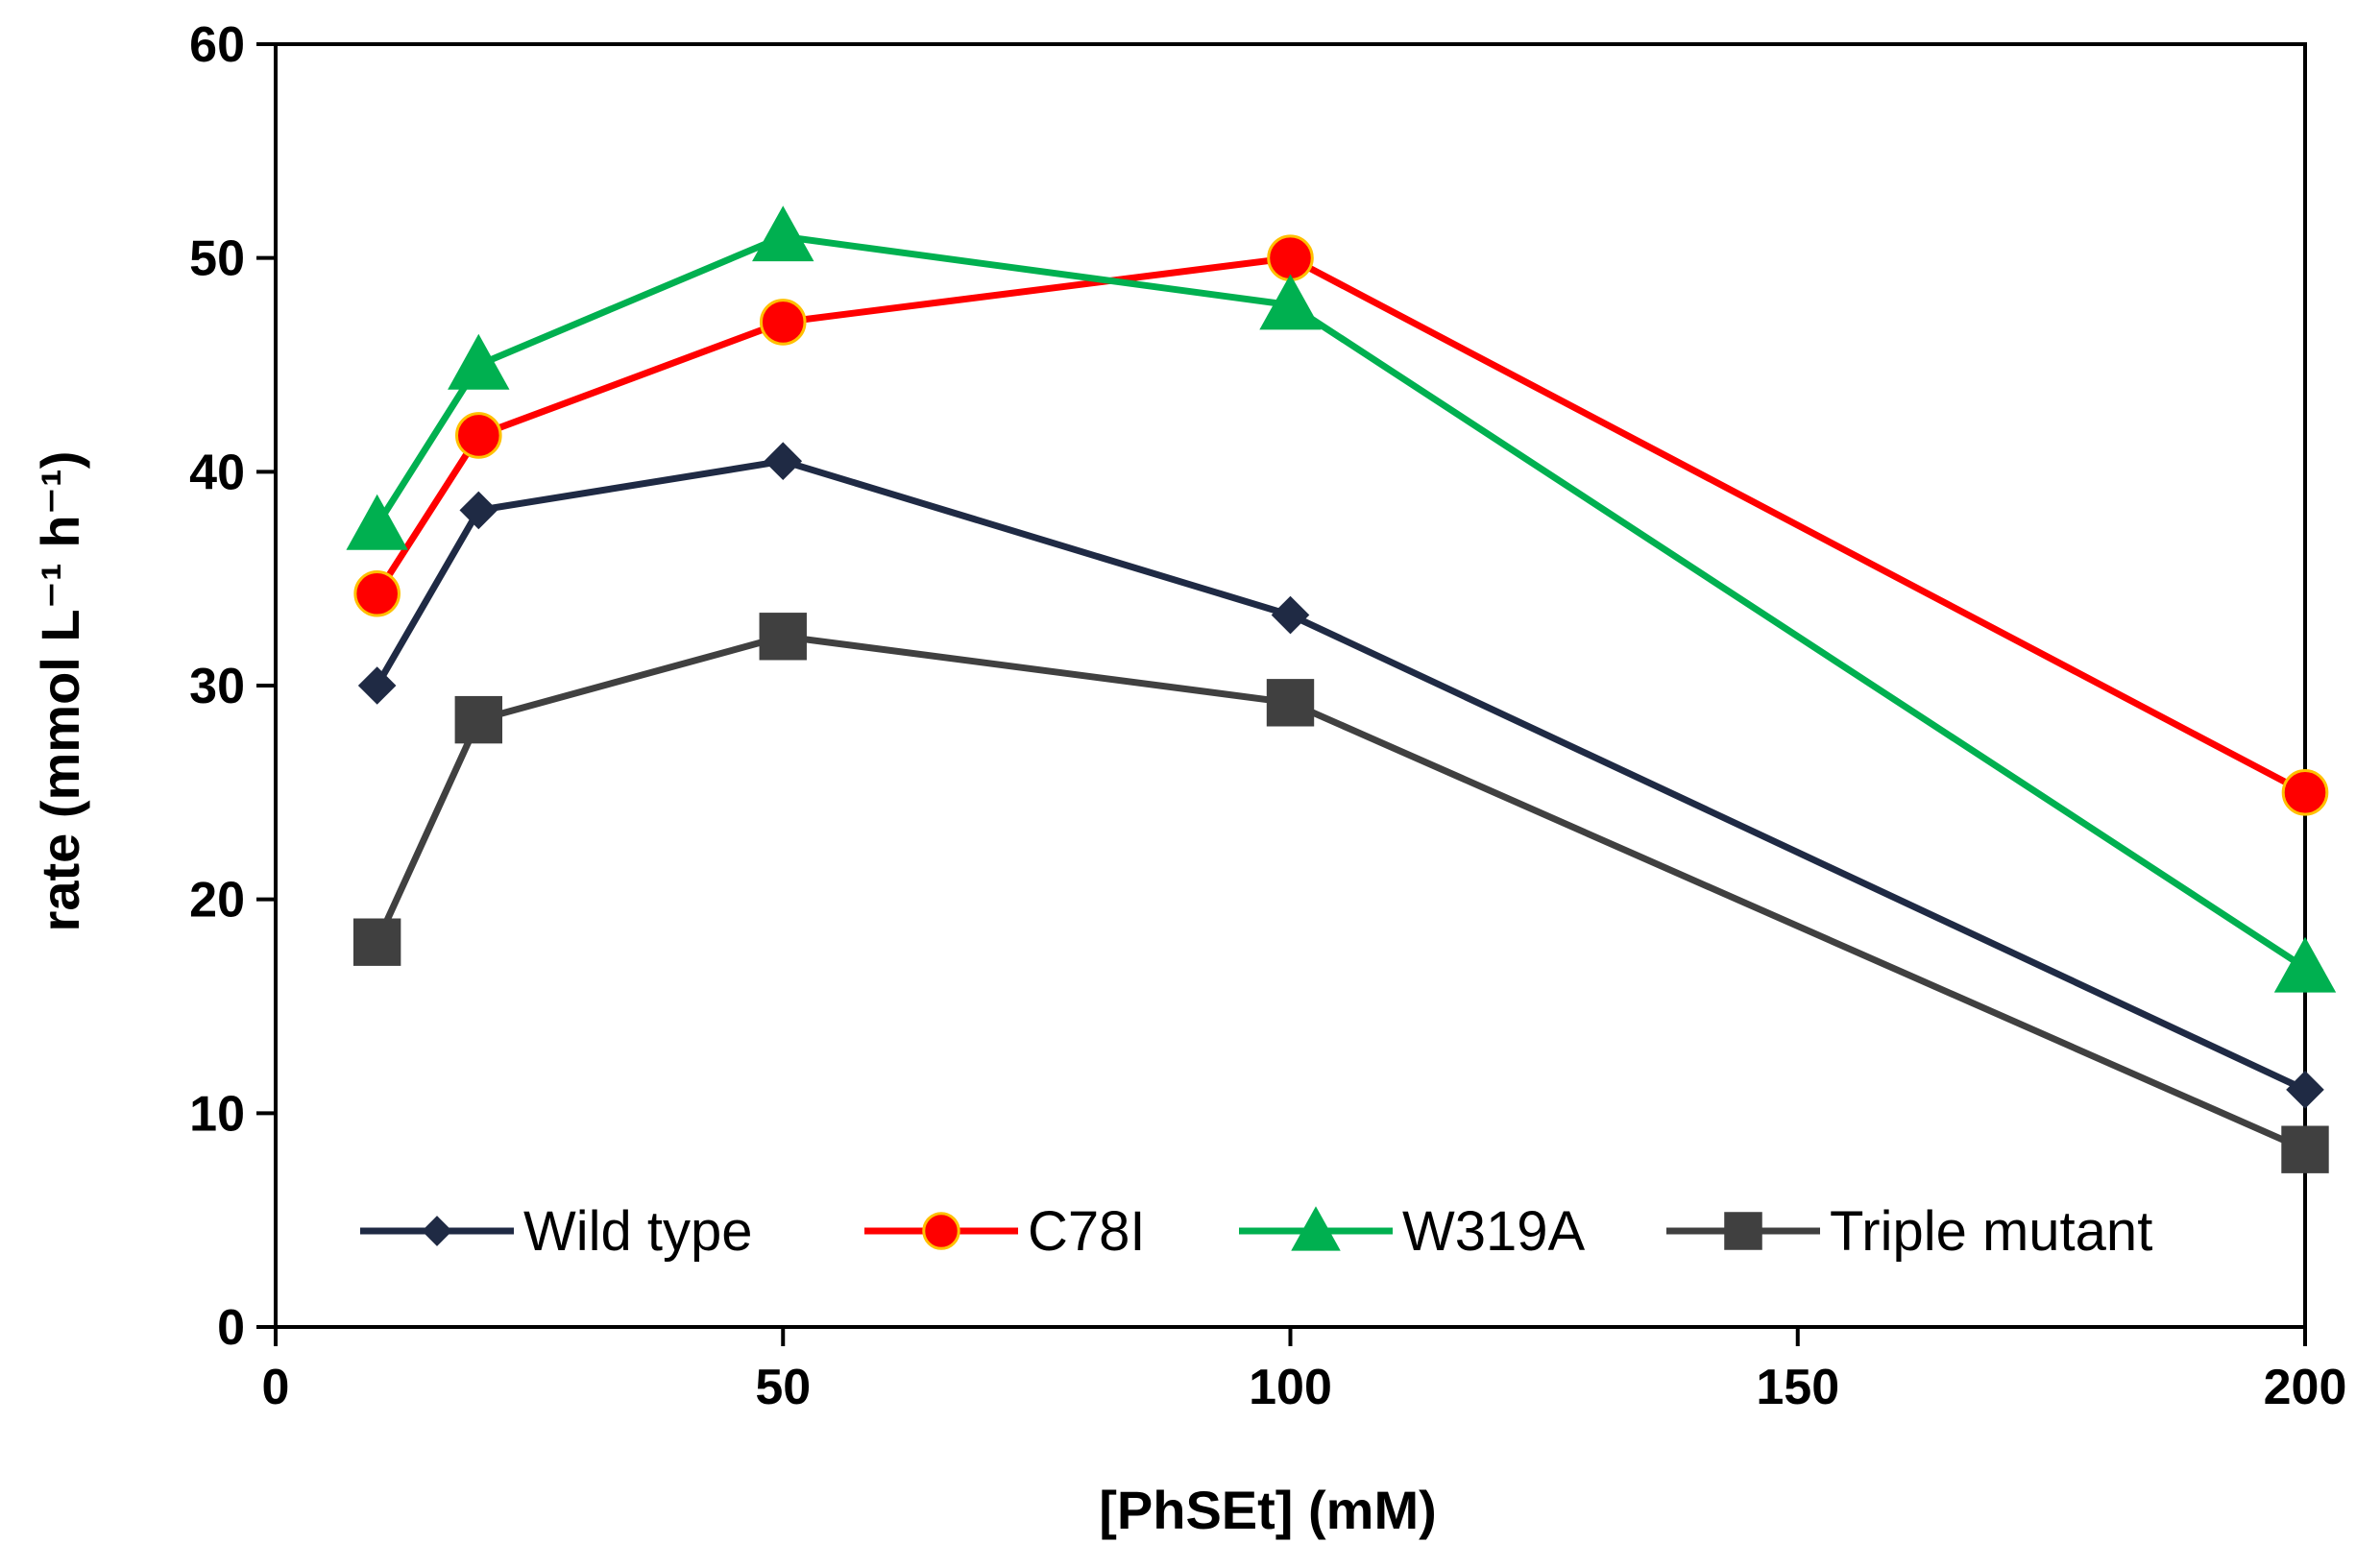  Describe the element at coordinates (1290, 1387) in the screenshot. I see `x-tick-label: 100` at that location.